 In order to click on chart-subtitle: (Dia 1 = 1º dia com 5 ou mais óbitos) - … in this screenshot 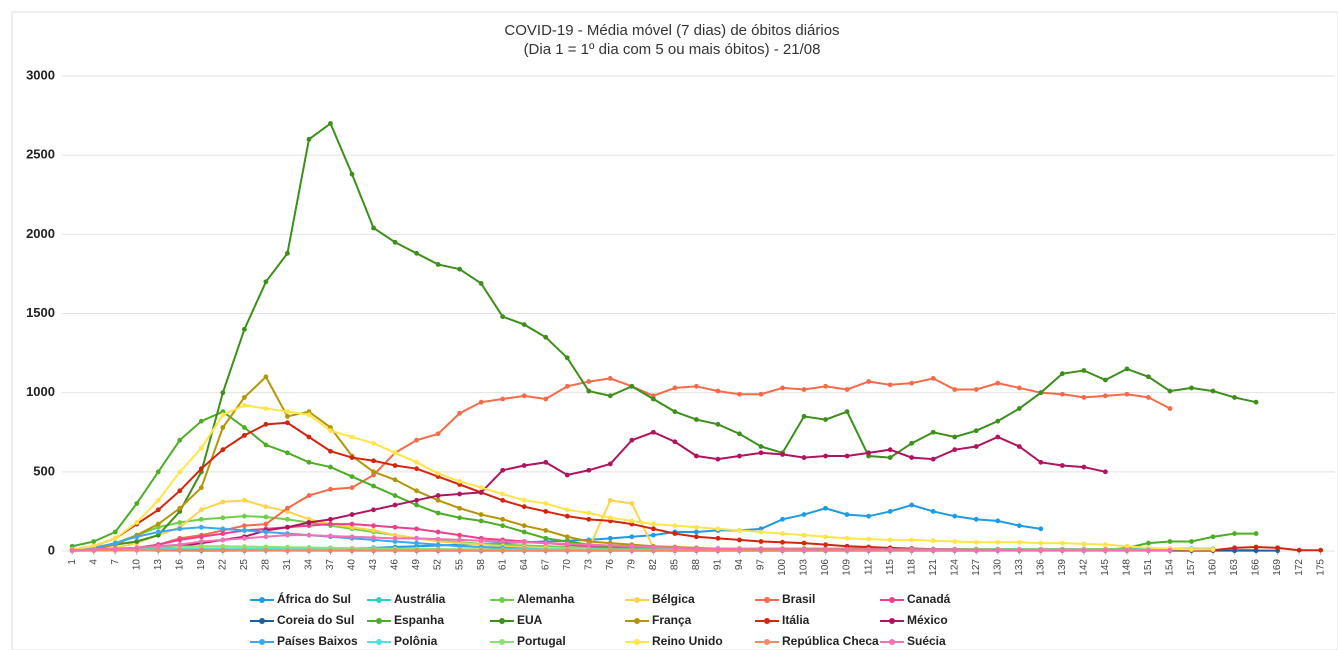, I will do `click(672, 49)`.